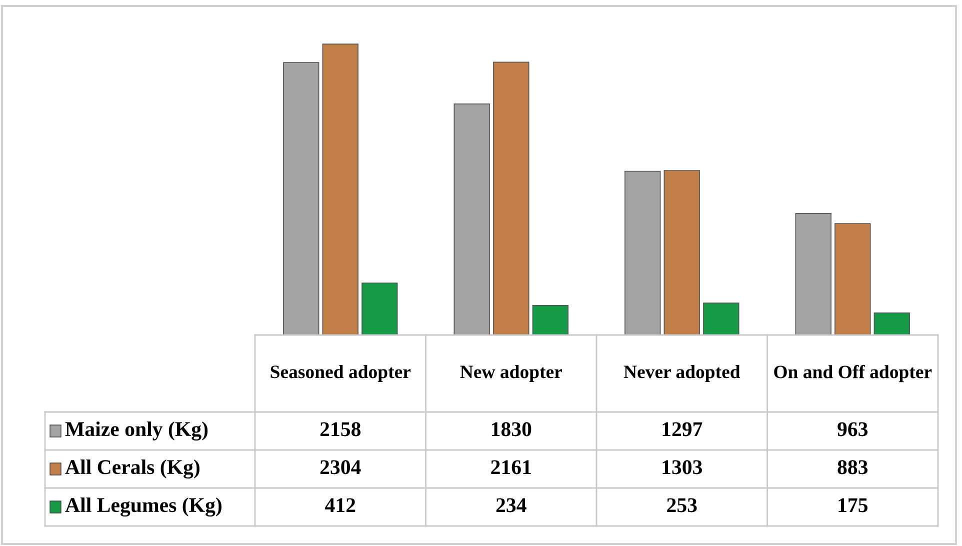 The width and height of the screenshot is (962, 546). I want to click on data-label: 1830, so click(512, 429).